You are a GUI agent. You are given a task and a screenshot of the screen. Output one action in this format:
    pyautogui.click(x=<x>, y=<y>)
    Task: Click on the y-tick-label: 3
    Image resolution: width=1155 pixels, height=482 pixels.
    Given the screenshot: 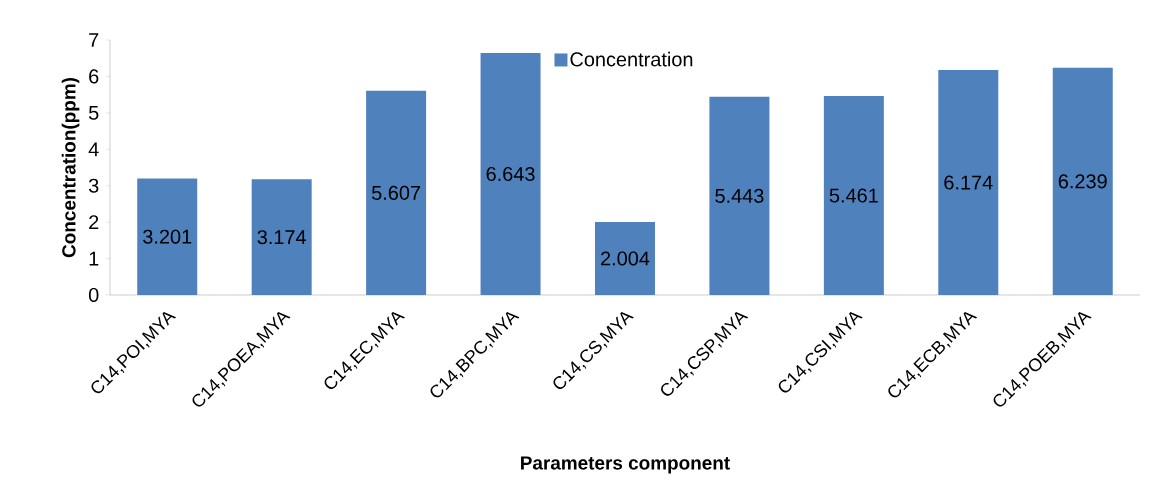 What is the action you would take?
    pyautogui.click(x=93, y=185)
    